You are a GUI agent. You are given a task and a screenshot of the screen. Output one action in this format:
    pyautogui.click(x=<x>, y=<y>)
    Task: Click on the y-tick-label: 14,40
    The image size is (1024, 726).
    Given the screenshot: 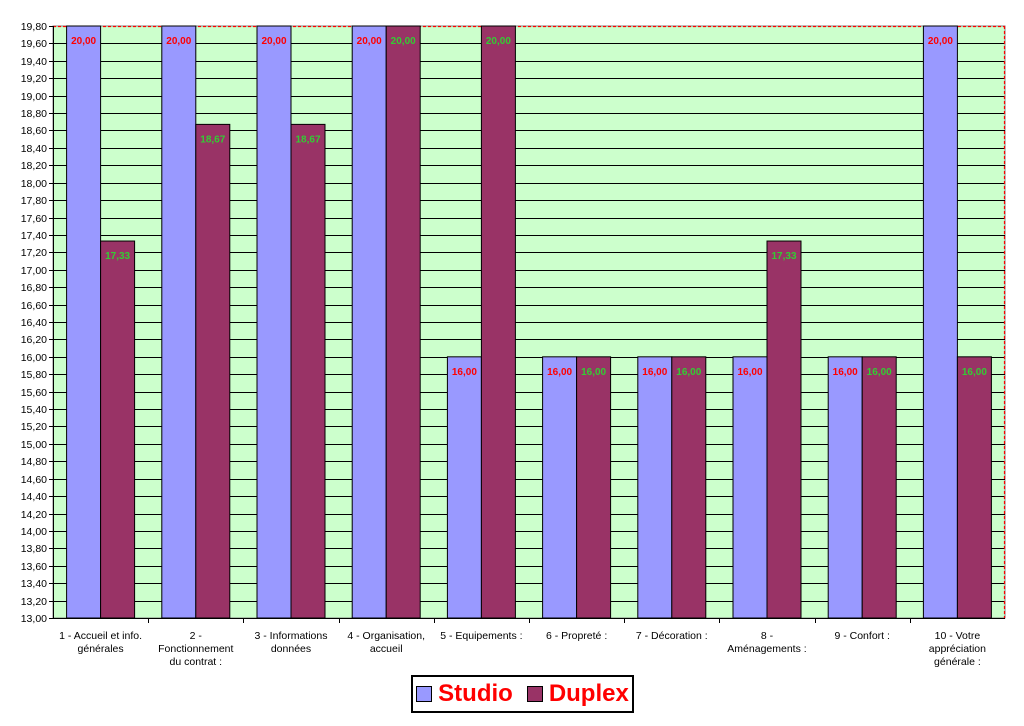 What is the action you would take?
    pyautogui.click(x=34, y=497)
    